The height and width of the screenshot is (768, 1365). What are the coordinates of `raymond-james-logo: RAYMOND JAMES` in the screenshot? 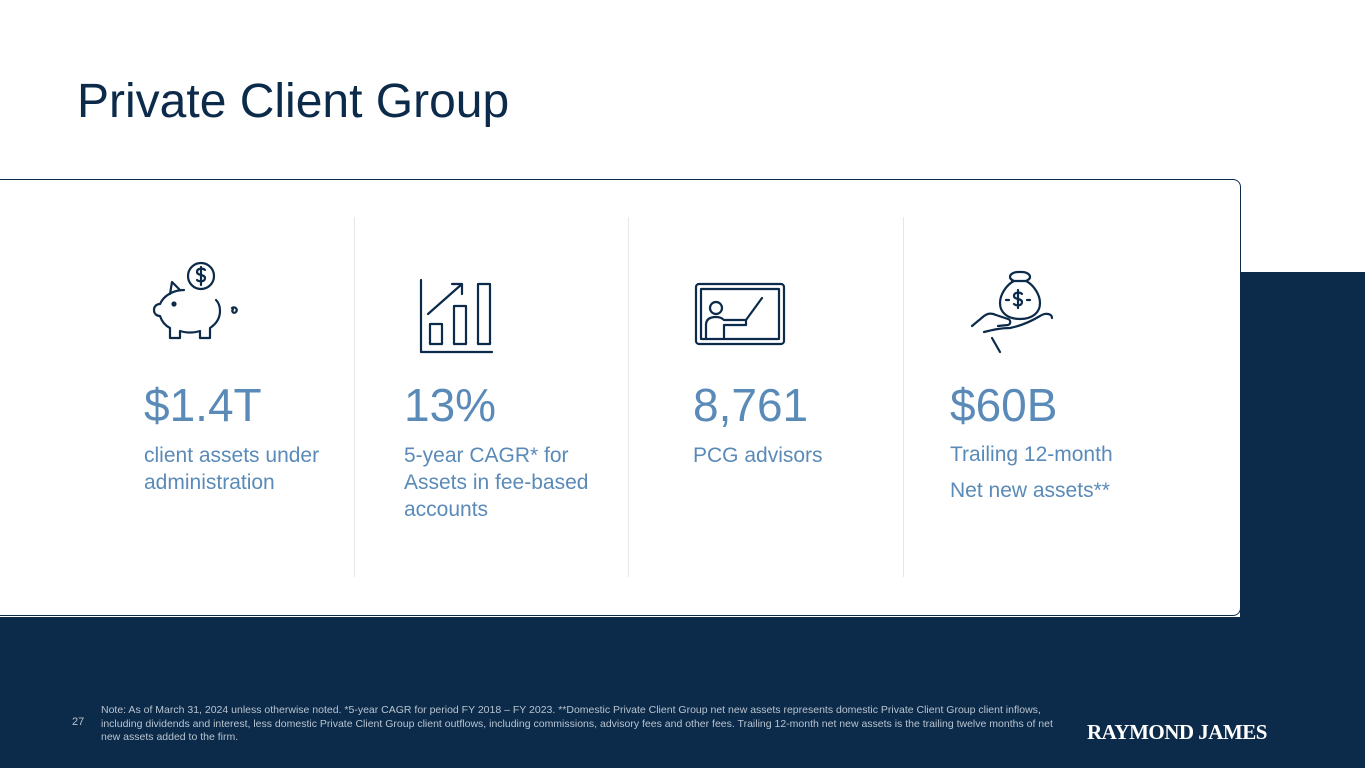 It's located at (1177, 732).